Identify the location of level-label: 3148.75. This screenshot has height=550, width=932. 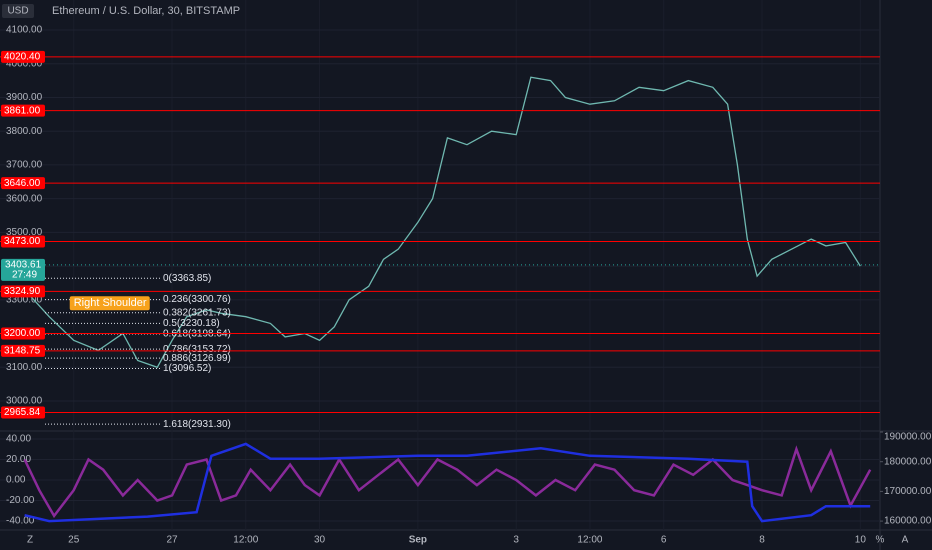
(22, 350).